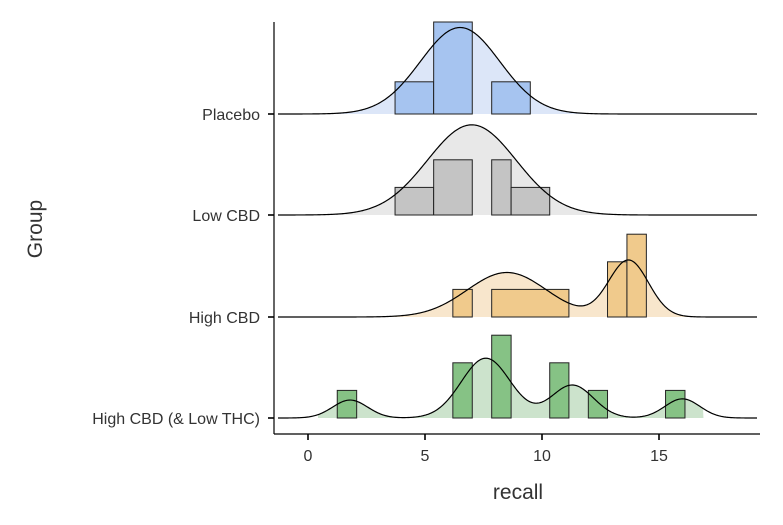  I want to click on density-line-placebo, so click(517, 70).